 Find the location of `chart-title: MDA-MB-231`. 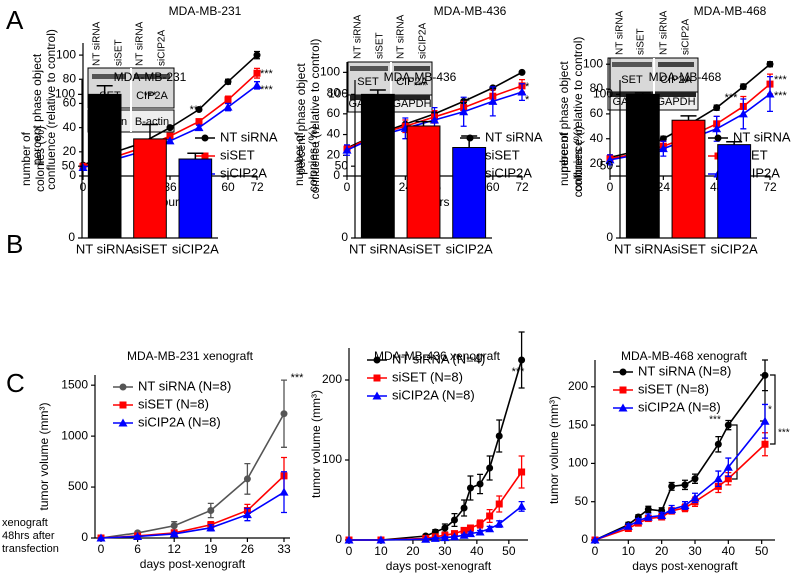

chart-title: MDA-MB-231 is located at coordinates (205, 11).